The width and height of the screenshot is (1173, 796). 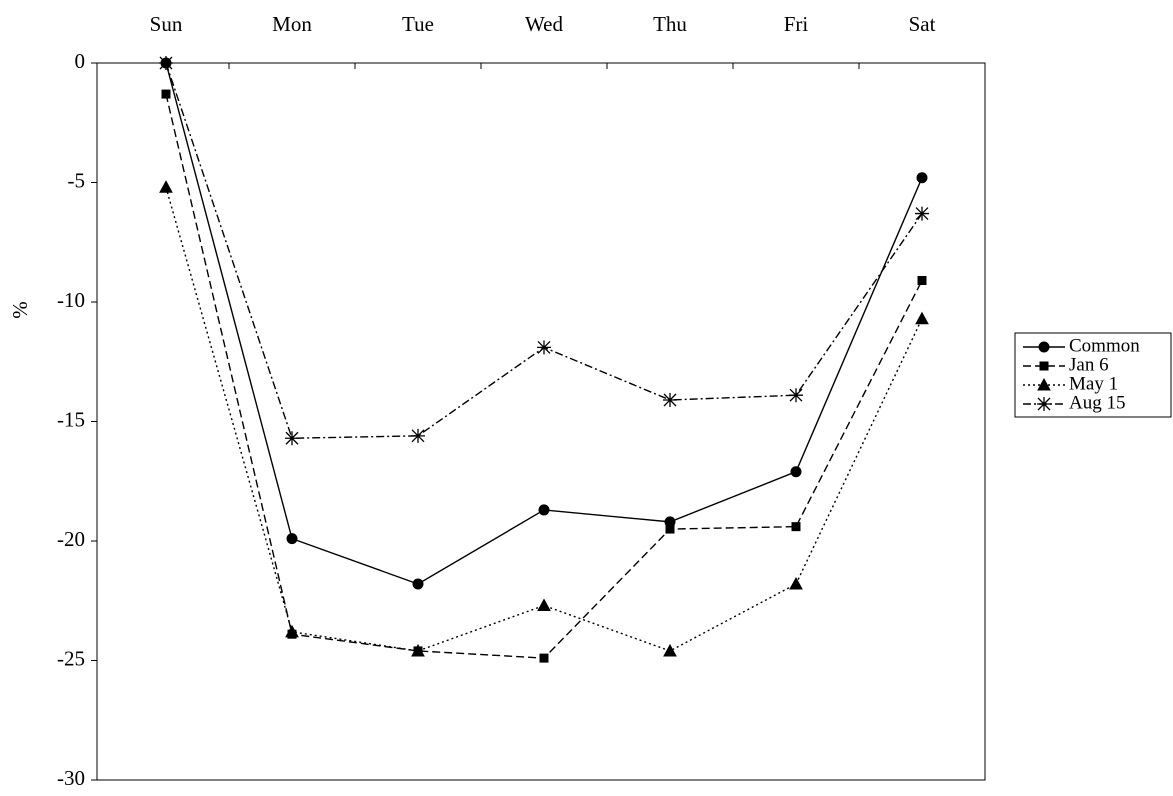 I want to click on legend-label: Jan 6, so click(x=1089, y=364).